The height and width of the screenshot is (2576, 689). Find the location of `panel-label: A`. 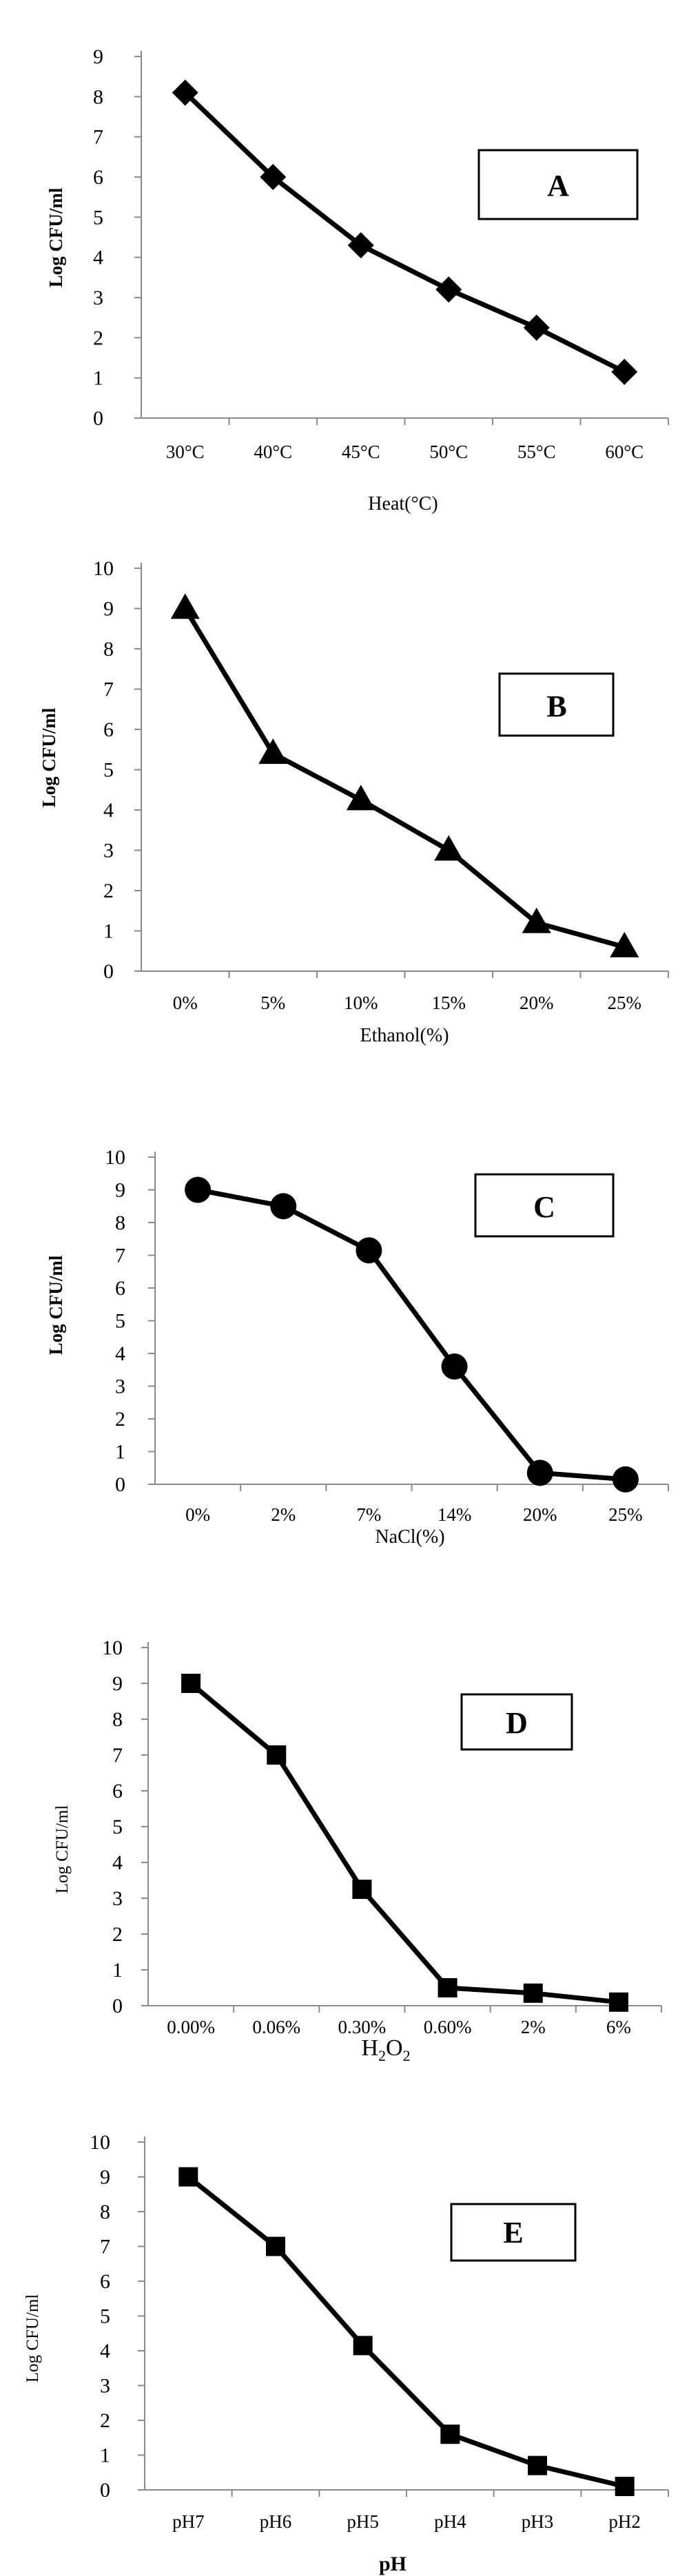

panel-label: A is located at coordinates (558, 185).